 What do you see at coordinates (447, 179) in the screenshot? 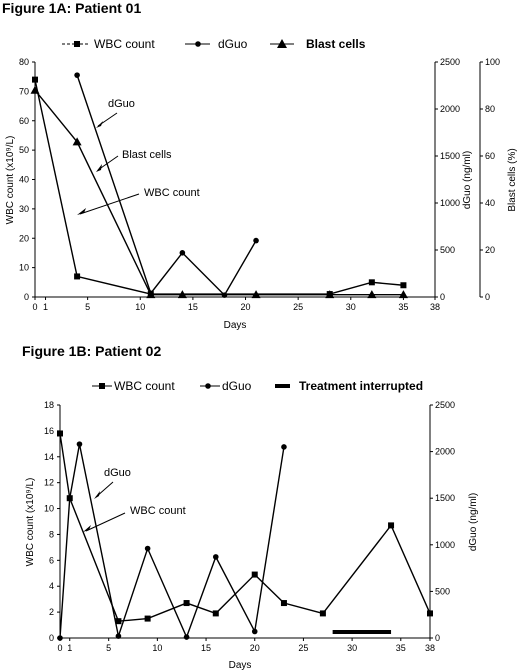
I see `chart-a-right1-ticks: 0 500 1000 1500 2000 2500` at bounding box center [447, 179].